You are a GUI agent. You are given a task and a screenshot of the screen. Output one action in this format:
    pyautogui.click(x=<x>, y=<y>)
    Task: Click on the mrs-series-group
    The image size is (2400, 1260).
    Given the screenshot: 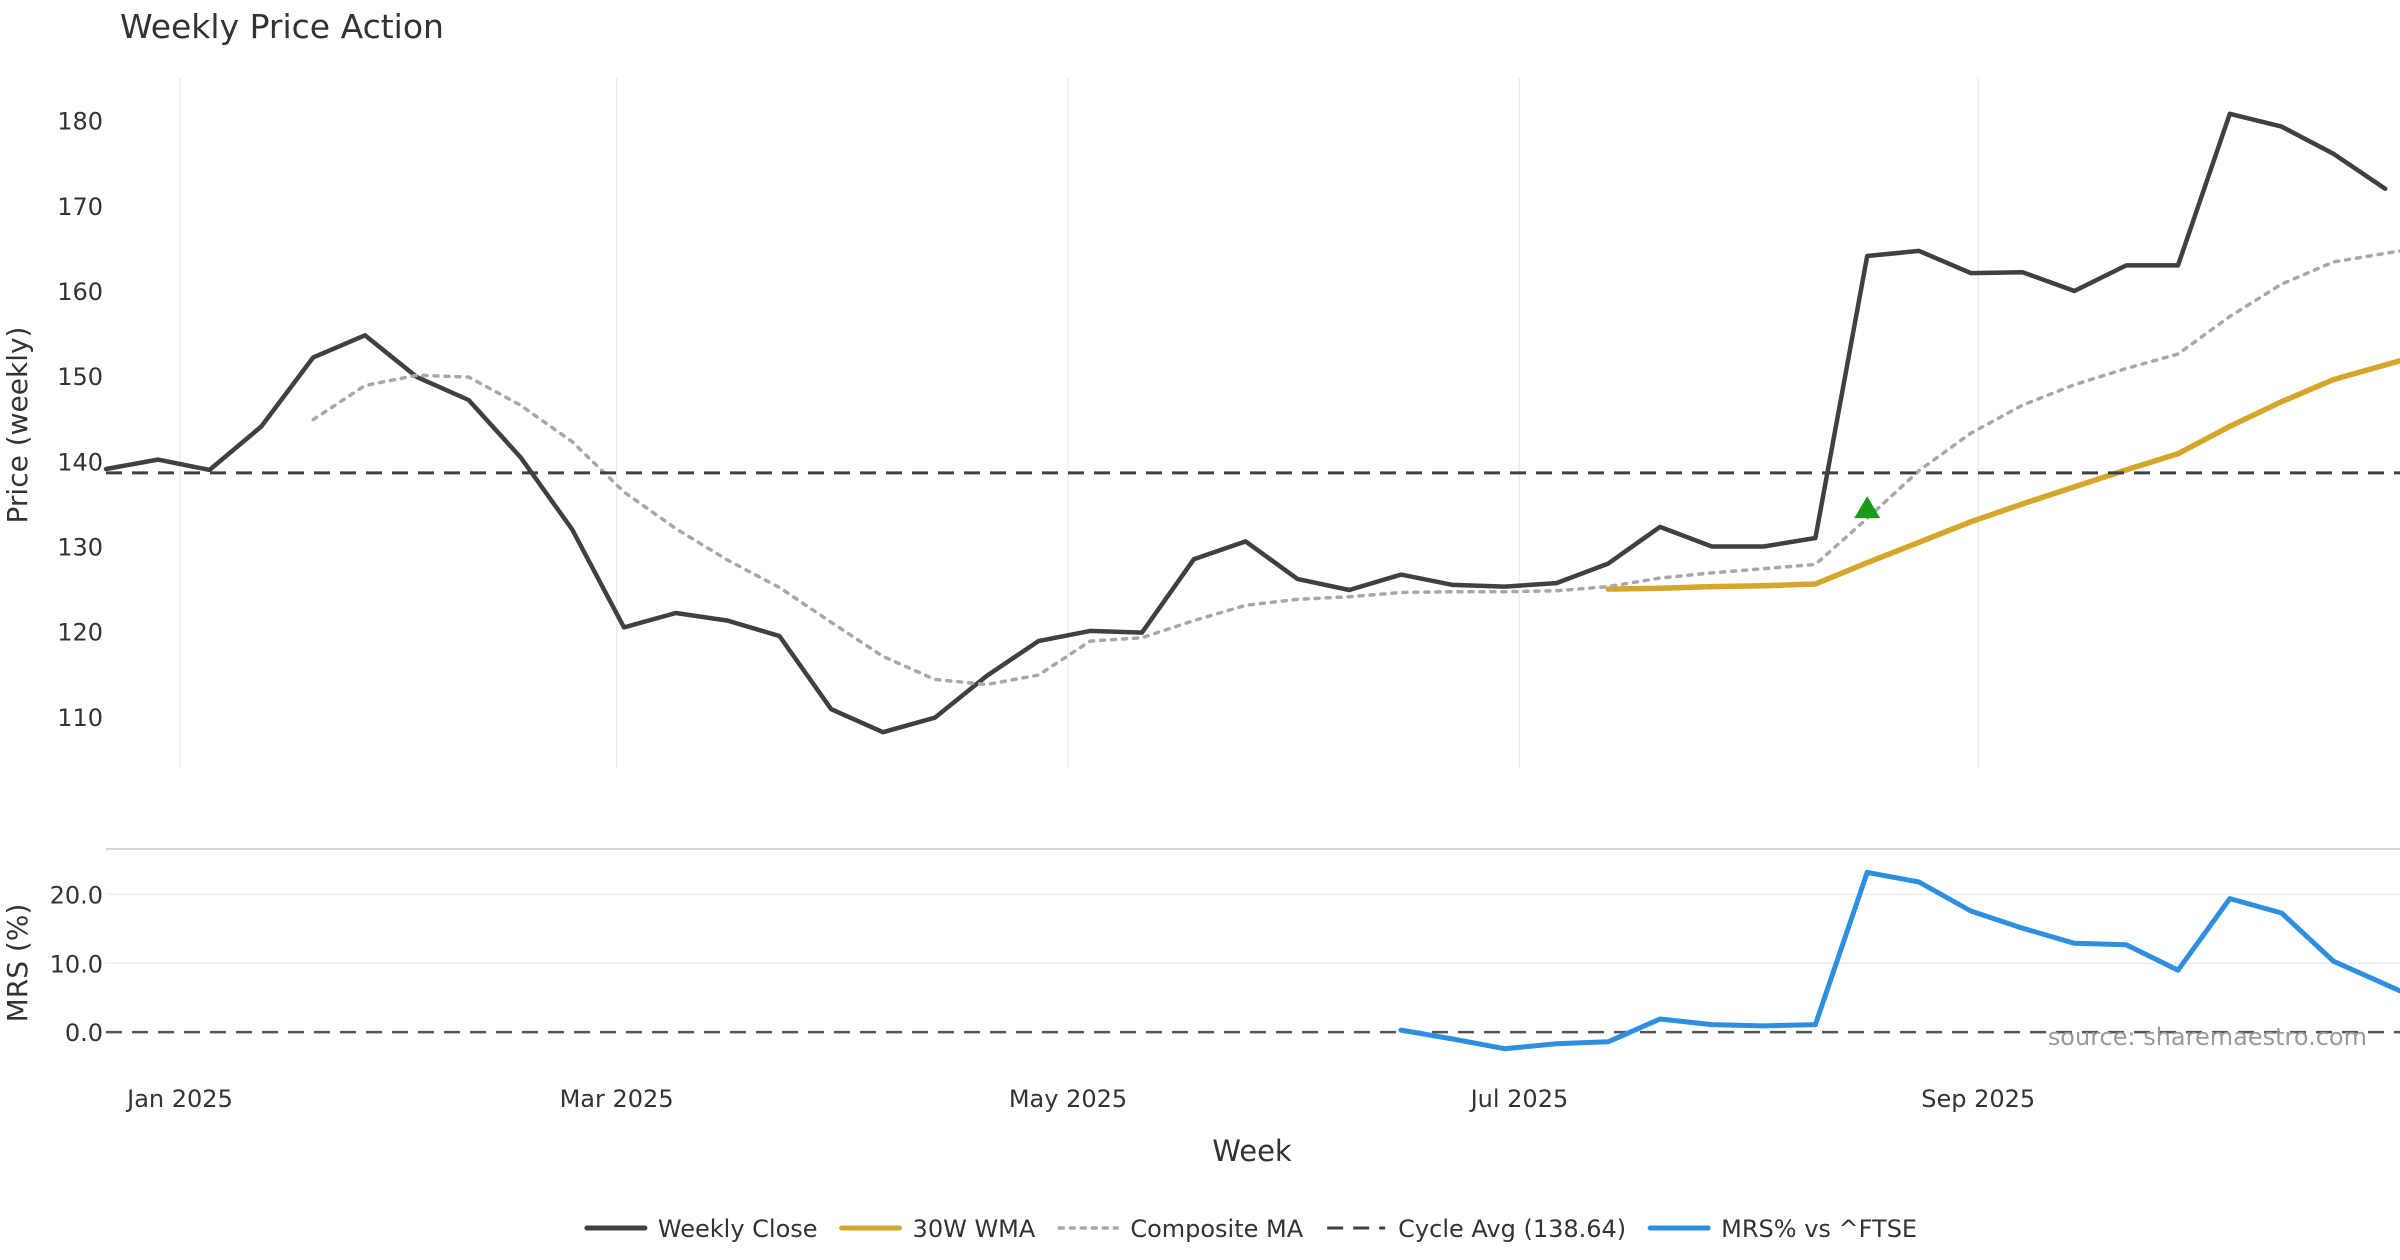 What is the action you would take?
    pyautogui.click(x=1899, y=960)
    